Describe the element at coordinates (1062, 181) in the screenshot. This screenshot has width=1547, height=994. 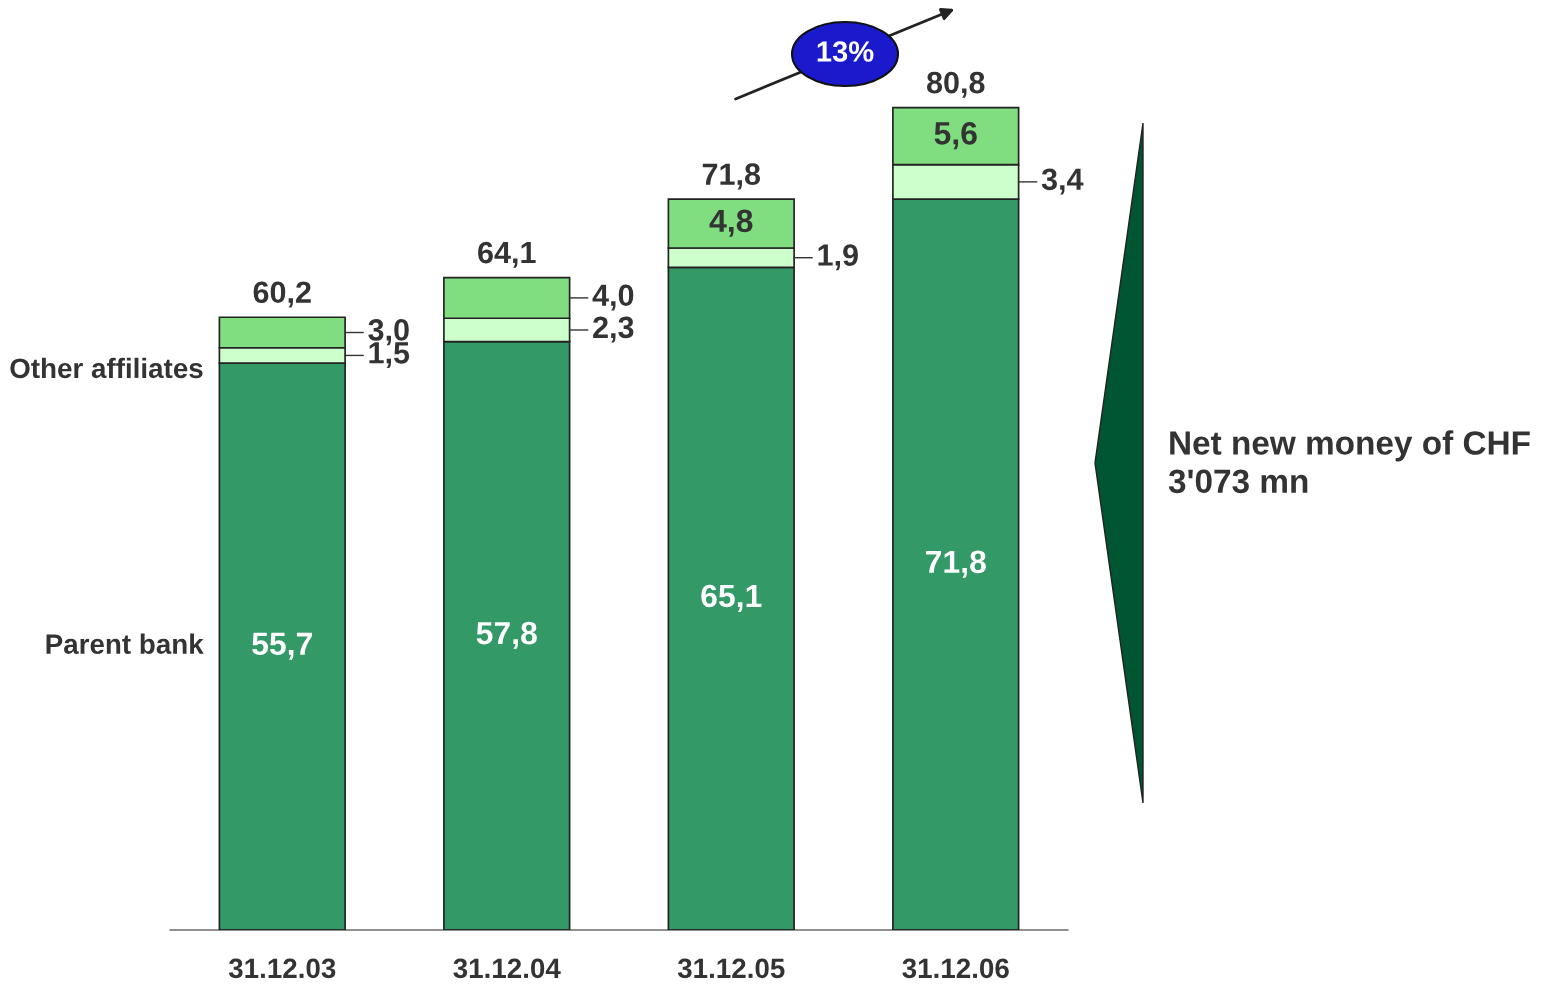
I see `data-label: 3,4` at that location.